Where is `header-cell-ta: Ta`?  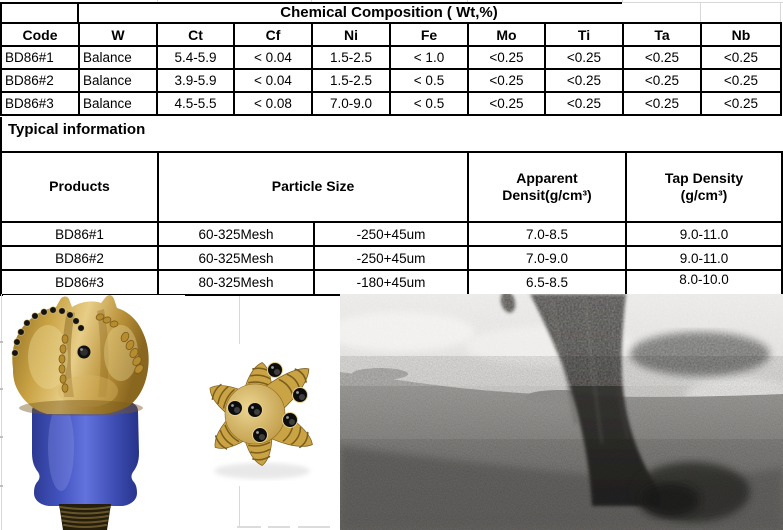 header-cell-ta: Ta is located at coordinates (662, 34).